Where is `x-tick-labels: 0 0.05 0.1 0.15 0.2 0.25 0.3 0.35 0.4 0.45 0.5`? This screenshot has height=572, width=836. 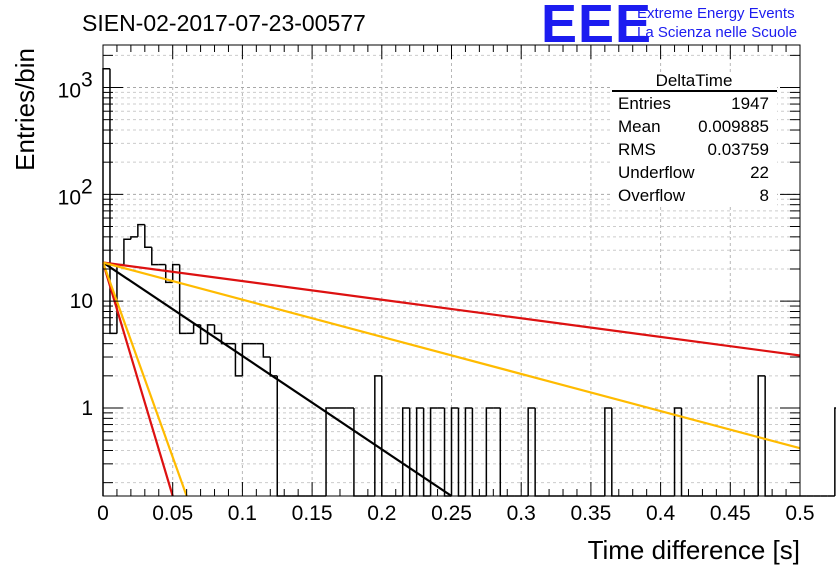
x-tick-labels: 0 0.05 0.1 0.15 0.2 0.25 0.3 0.35 0.4 0.45 0.5 is located at coordinates (455, 513).